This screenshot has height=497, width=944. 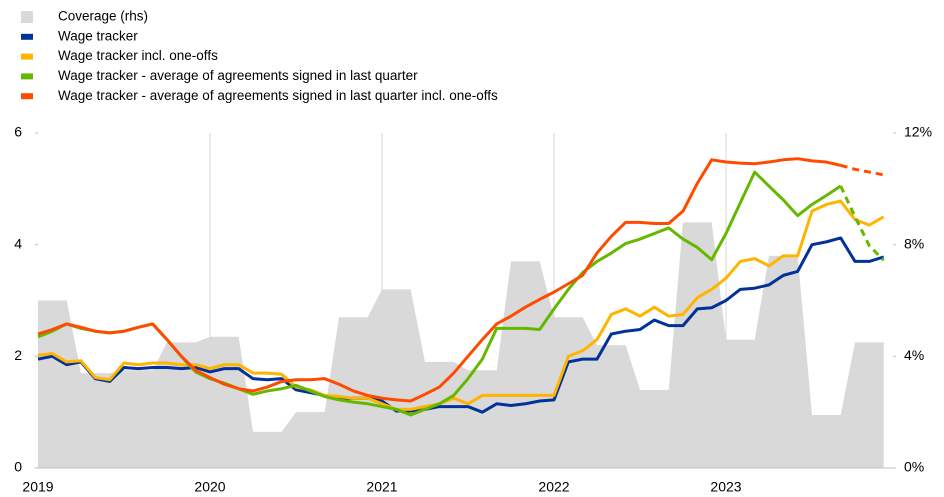 What do you see at coordinates (914, 467) in the screenshot?
I see `y2-tick-label: 0%` at bounding box center [914, 467].